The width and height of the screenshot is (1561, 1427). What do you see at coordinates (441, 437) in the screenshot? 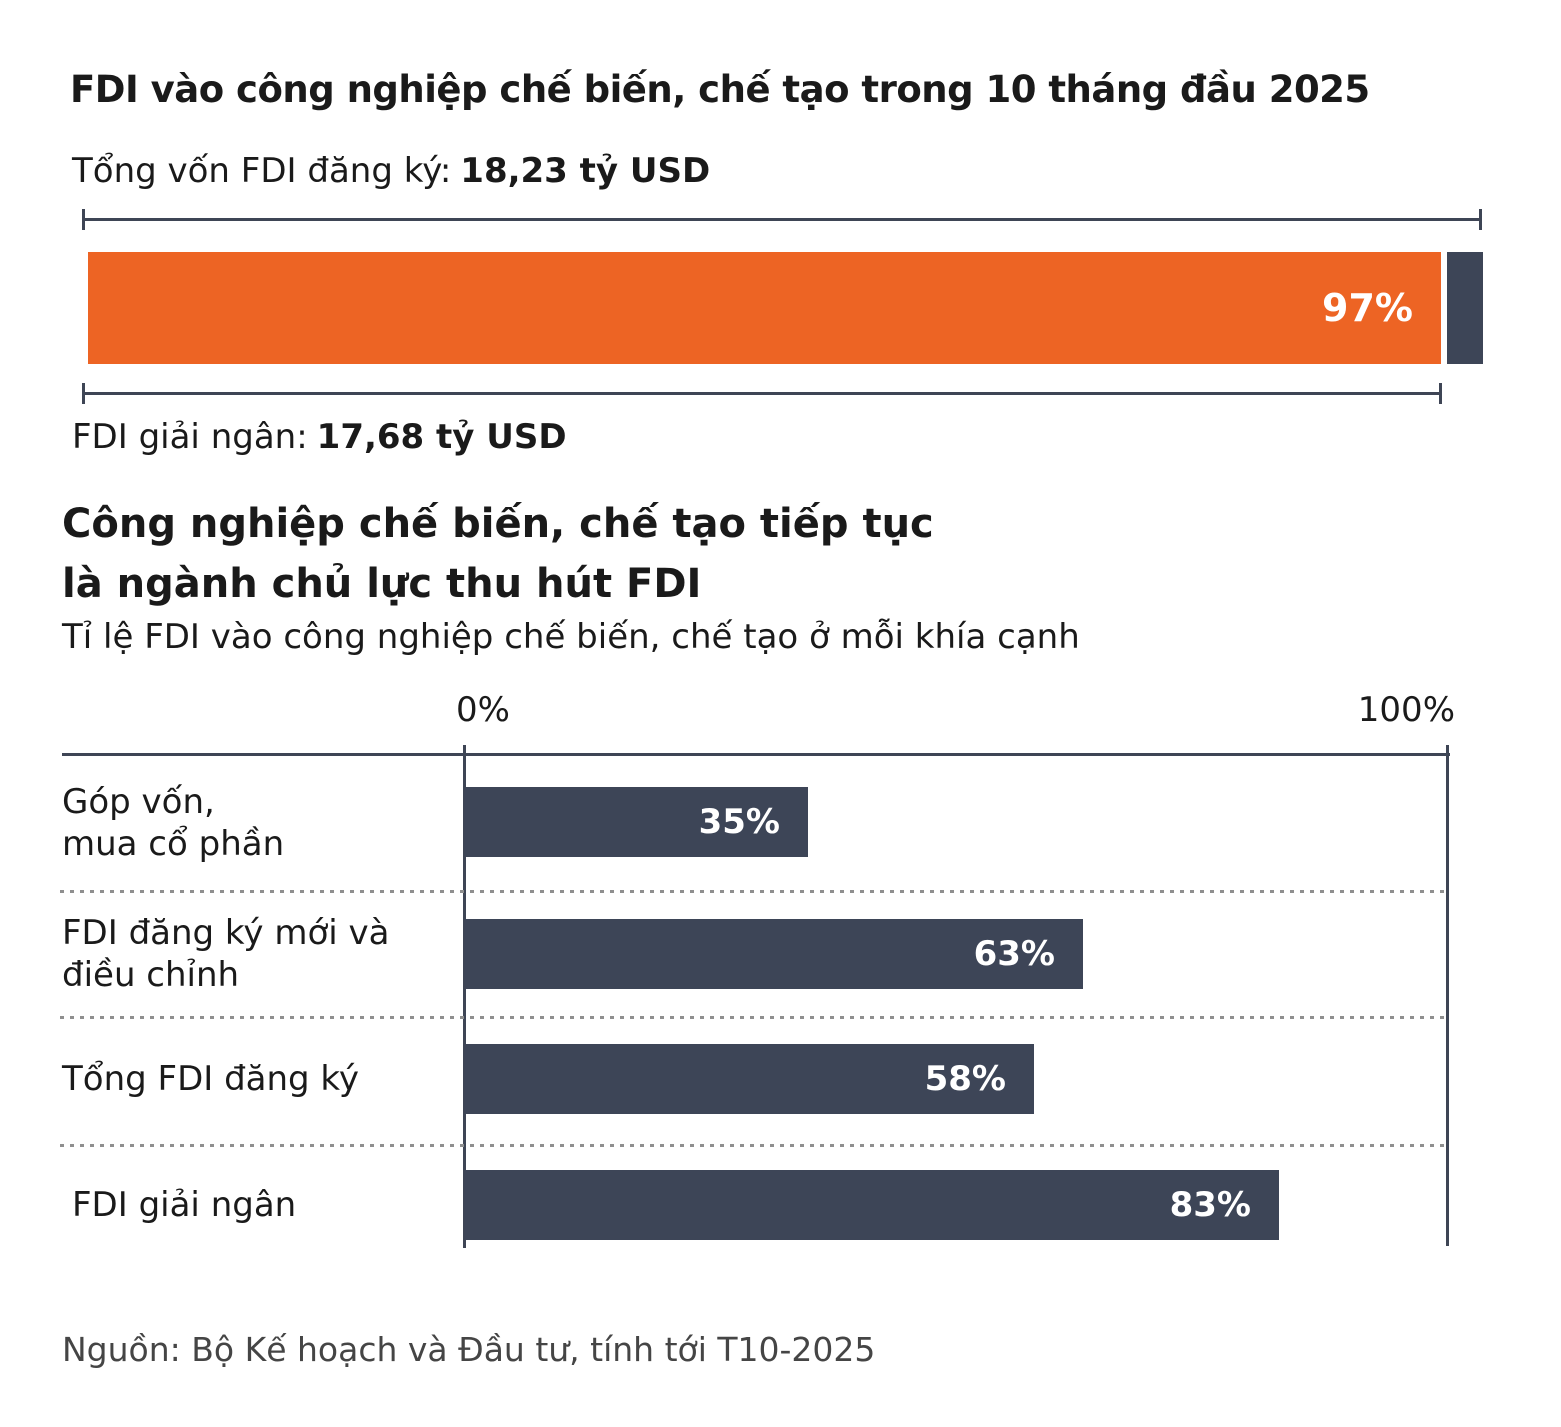
I see `disbursed-fdi-value: 17,68 tỷ USD` at bounding box center [441, 437].